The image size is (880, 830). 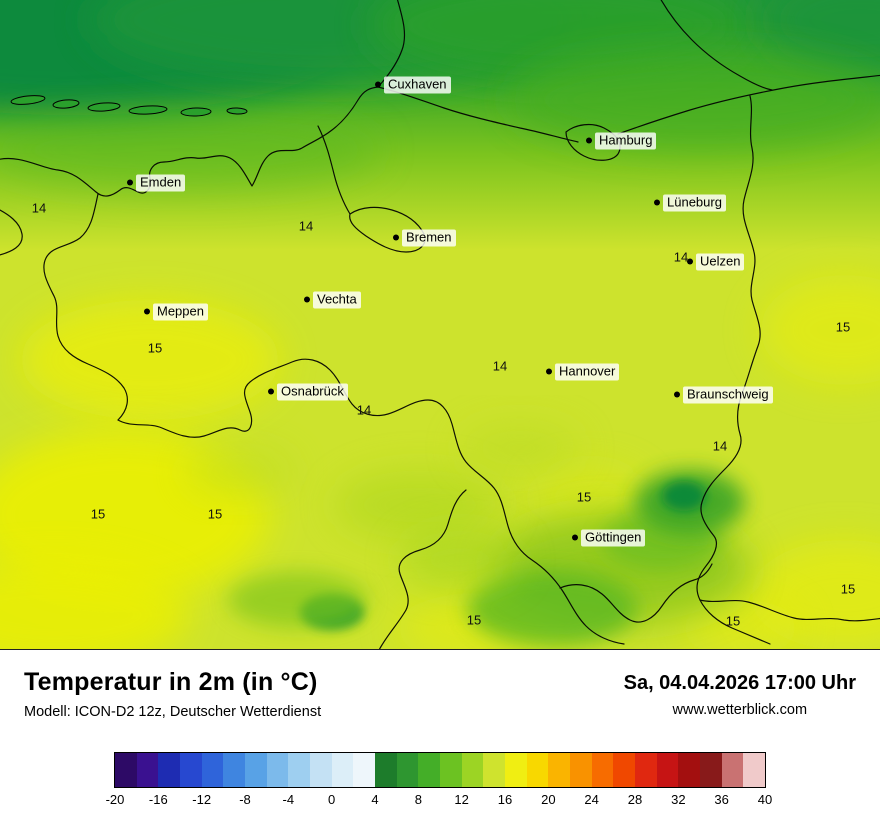 What do you see at coordinates (461, 799) in the screenshot?
I see `colorbar-tick: 12` at bounding box center [461, 799].